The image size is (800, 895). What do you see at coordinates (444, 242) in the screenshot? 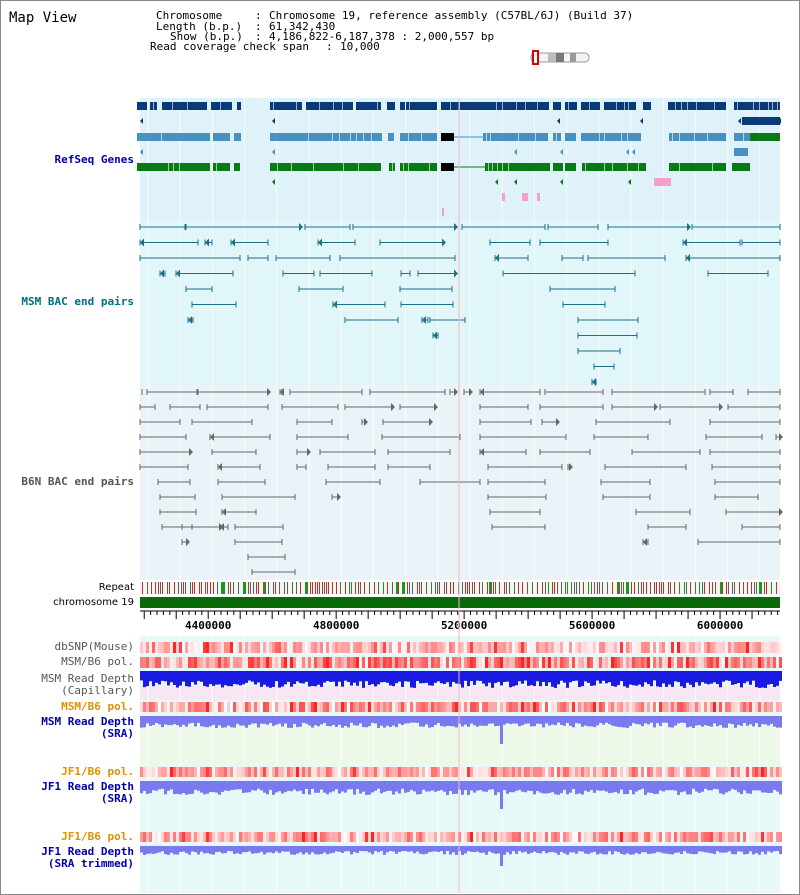
I see `msm-bac-arrow` at bounding box center [444, 242].